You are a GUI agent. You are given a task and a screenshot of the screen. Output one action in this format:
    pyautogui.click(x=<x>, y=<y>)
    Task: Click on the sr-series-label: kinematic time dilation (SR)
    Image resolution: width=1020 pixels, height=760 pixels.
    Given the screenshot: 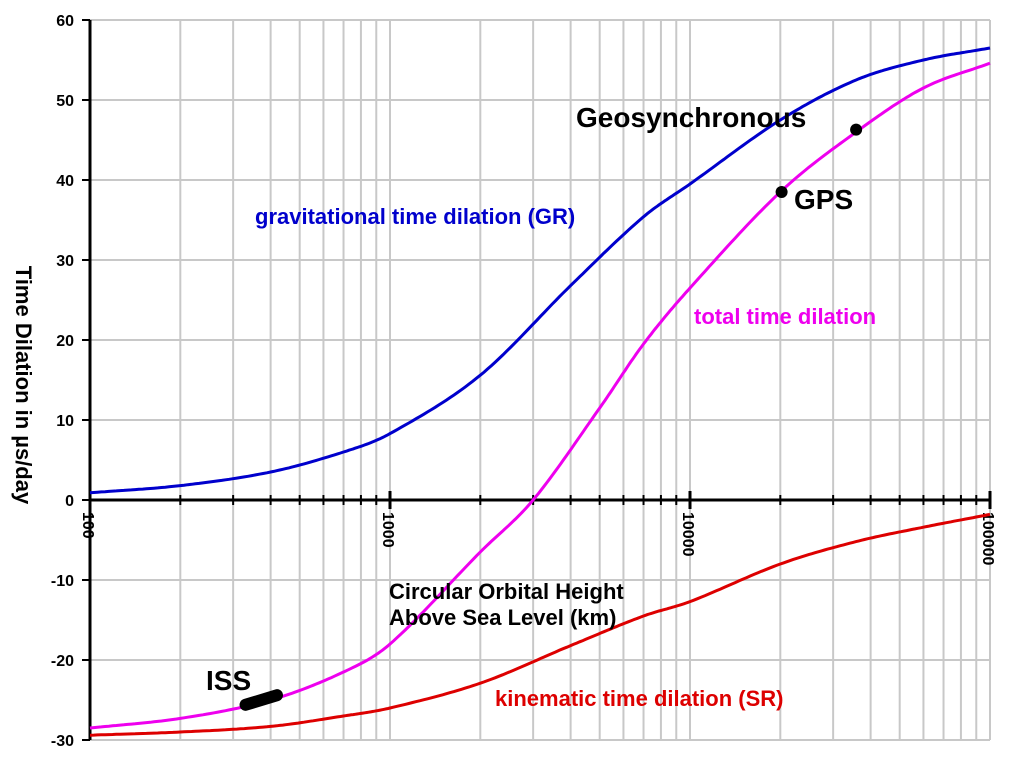 What is the action you would take?
    pyautogui.click(x=639, y=698)
    